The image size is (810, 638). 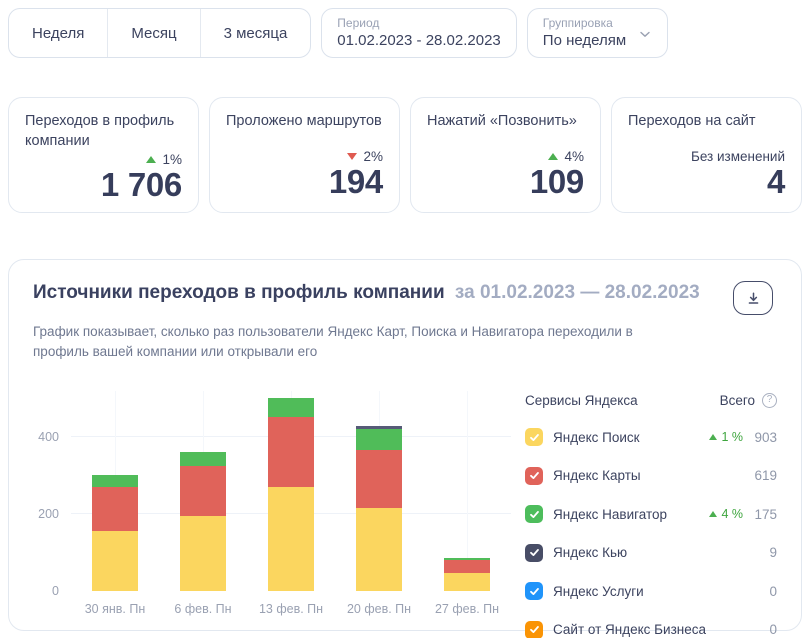 What do you see at coordinates (577, 22) in the screenshot?
I see `grouping-label: Группировка` at bounding box center [577, 22].